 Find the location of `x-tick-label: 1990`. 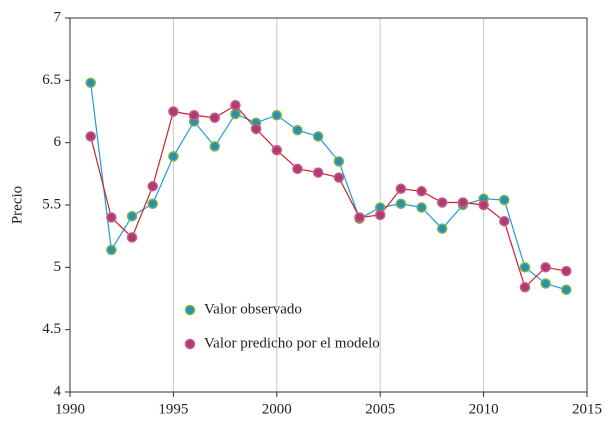

x-tick-label: 1990 is located at coordinates (70, 409).